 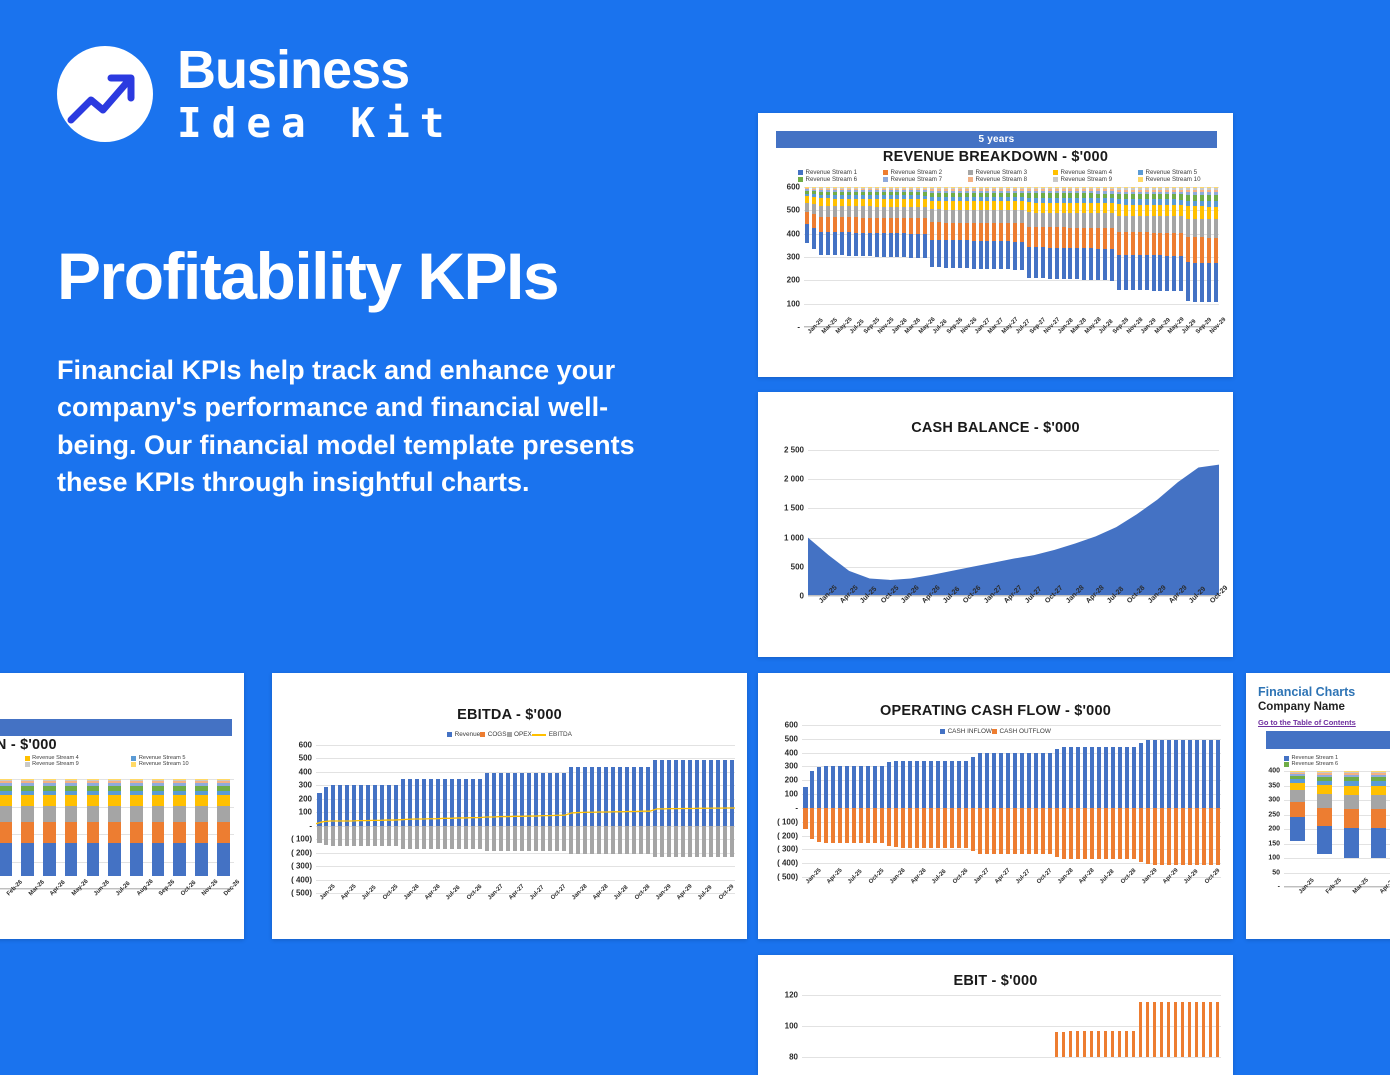 What do you see at coordinates (1307, 722) in the screenshot?
I see `table-of-contents-link: Go to the Table of Contents` at bounding box center [1307, 722].